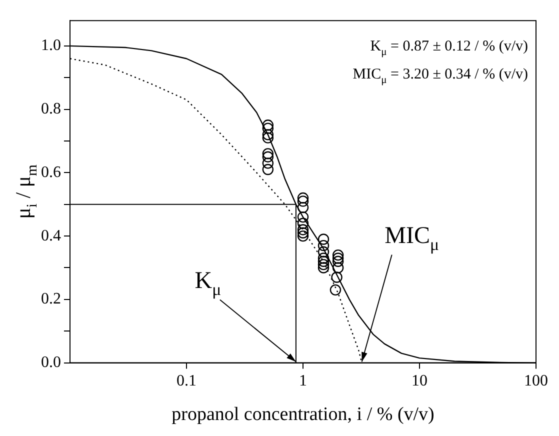 The image size is (559, 436). Describe the element at coordinates (51, 172) in the screenshot. I see `y-tick-label: 0.6` at that location.